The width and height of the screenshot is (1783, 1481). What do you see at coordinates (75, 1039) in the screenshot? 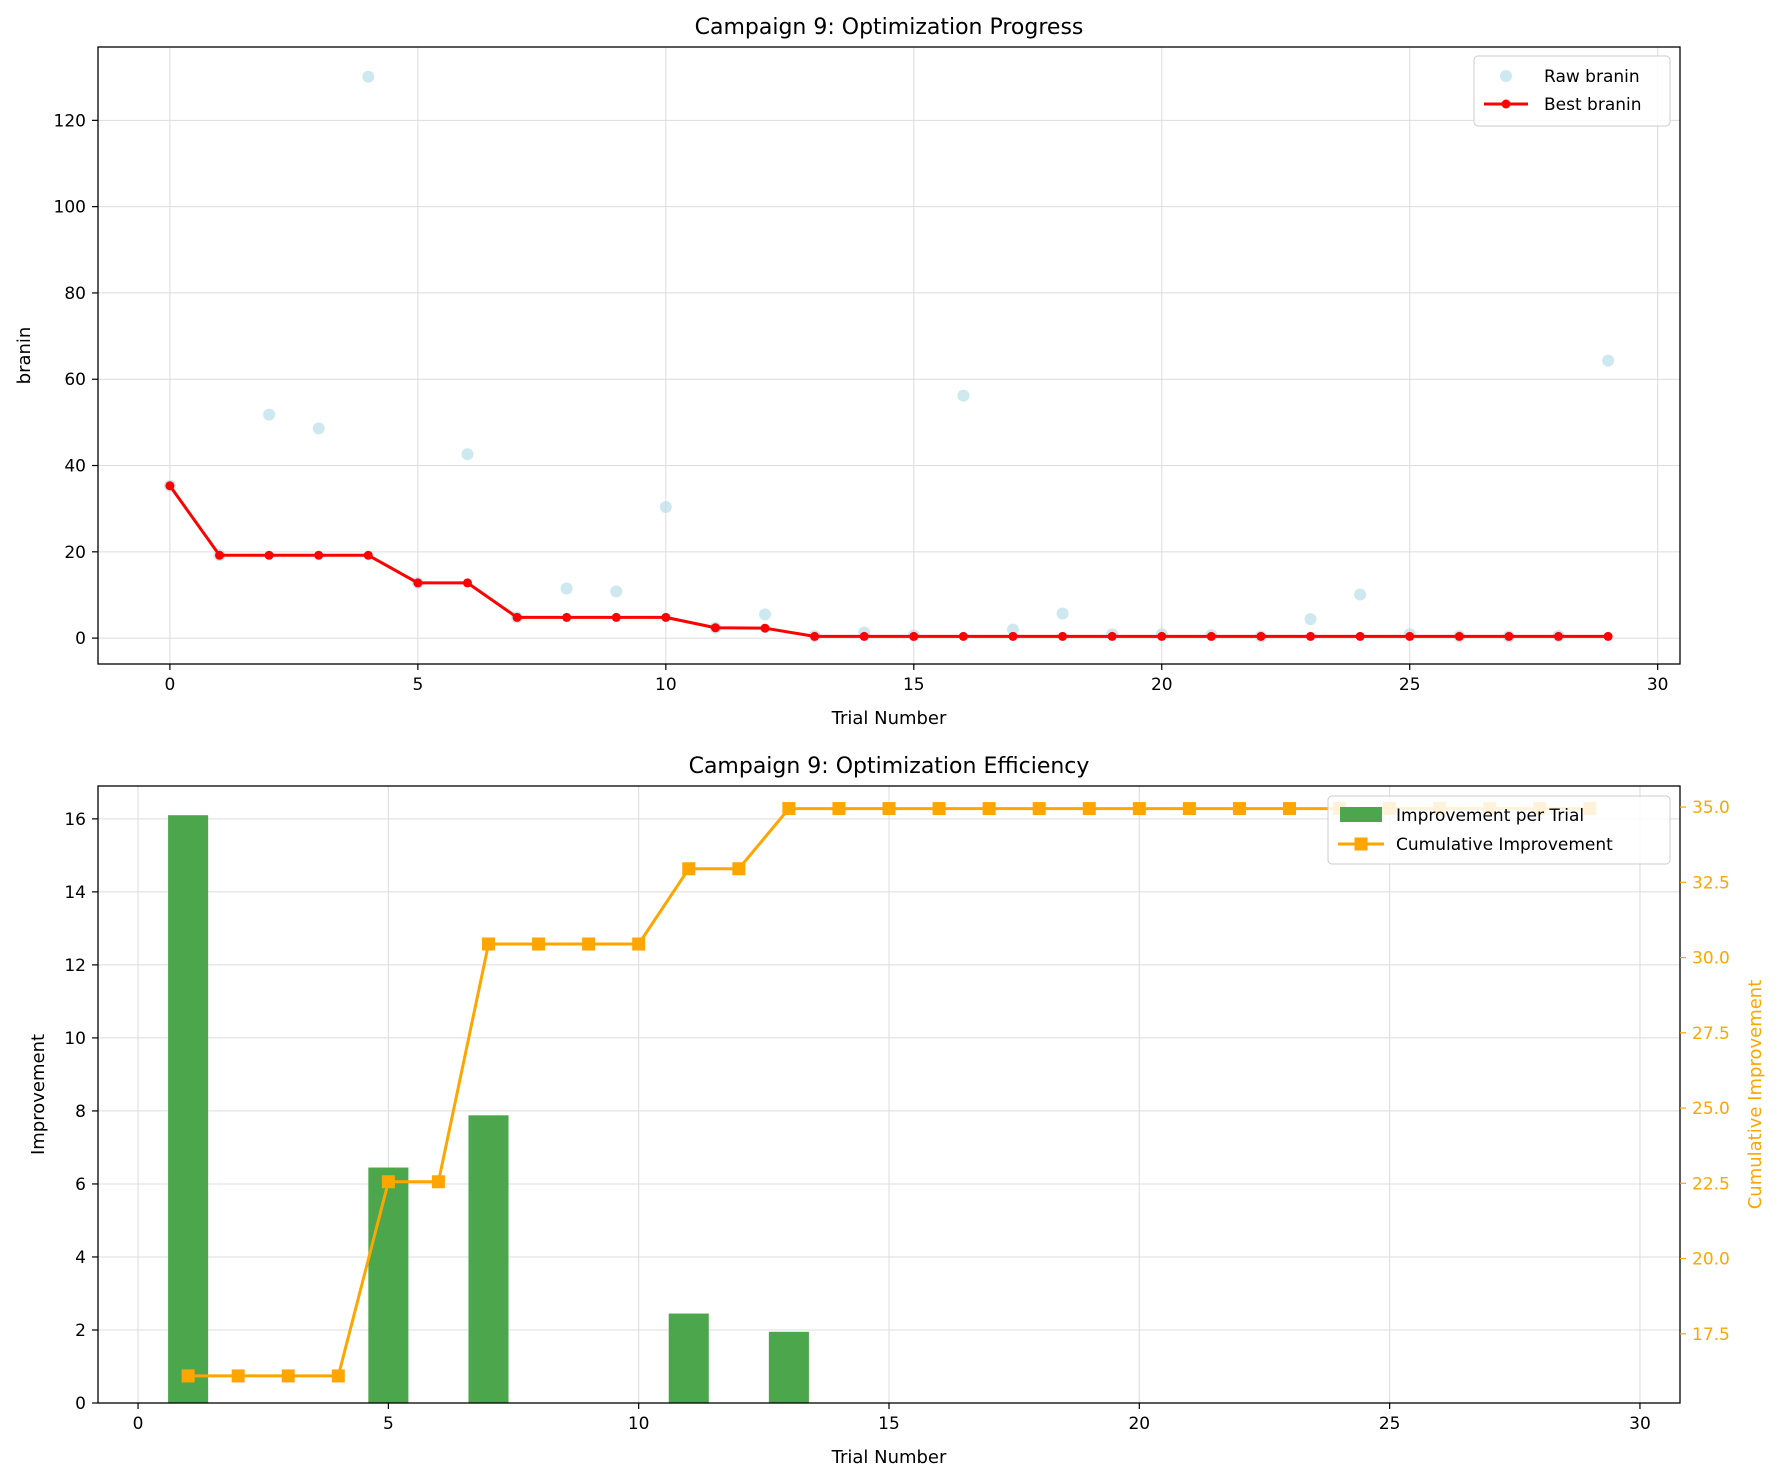
I see `efficiency-ytick-label: 10` at bounding box center [75, 1039].